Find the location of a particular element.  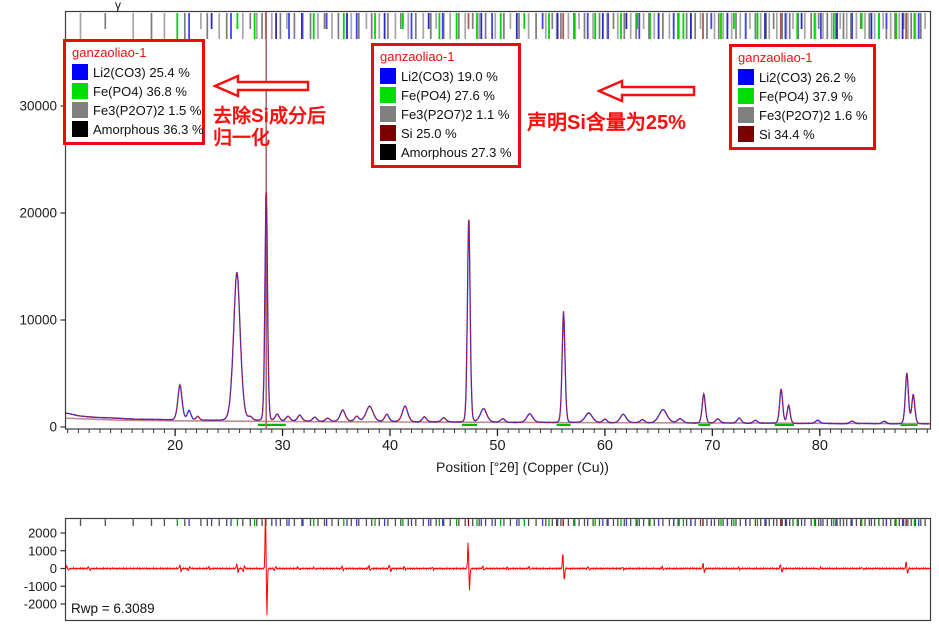

y-axis-ticks-residual: 2000 1000 0 -1000 -2000 is located at coordinates (45, 569).